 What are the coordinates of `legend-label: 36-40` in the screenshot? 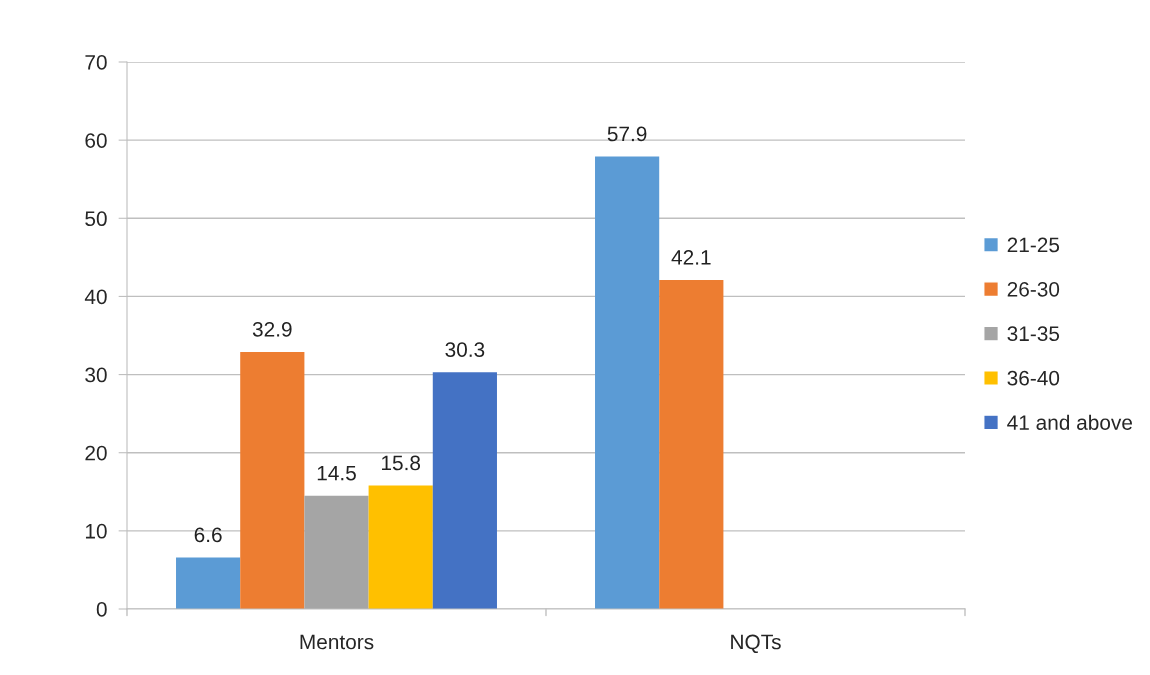 It's located at (1033, 378).